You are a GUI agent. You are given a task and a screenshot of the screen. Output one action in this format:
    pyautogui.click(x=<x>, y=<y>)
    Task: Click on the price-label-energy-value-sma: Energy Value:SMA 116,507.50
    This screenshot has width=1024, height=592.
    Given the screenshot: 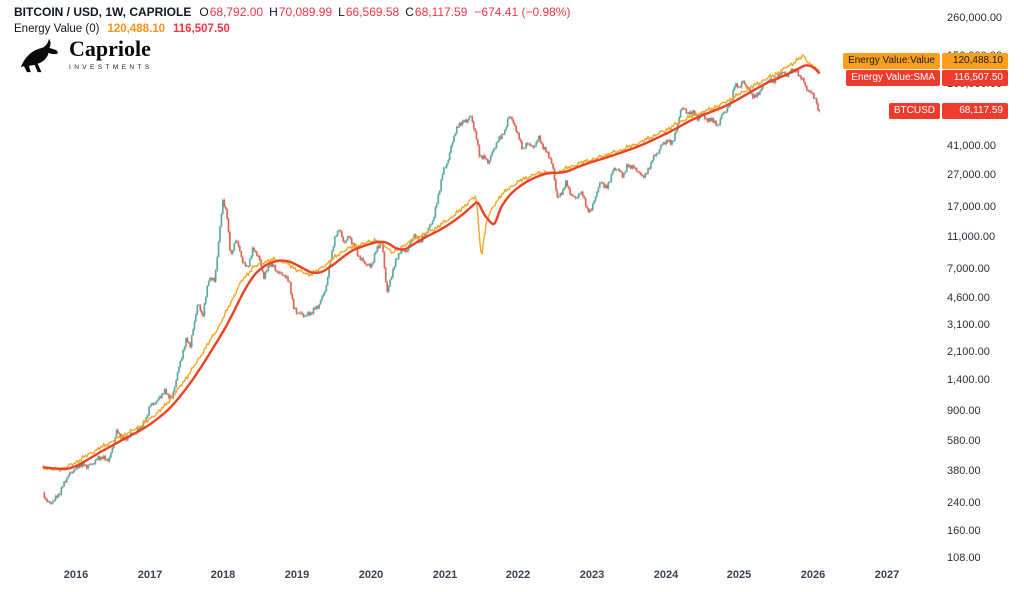 What is the action you would take?
    pyautogui.click(x=927, y=78)
    